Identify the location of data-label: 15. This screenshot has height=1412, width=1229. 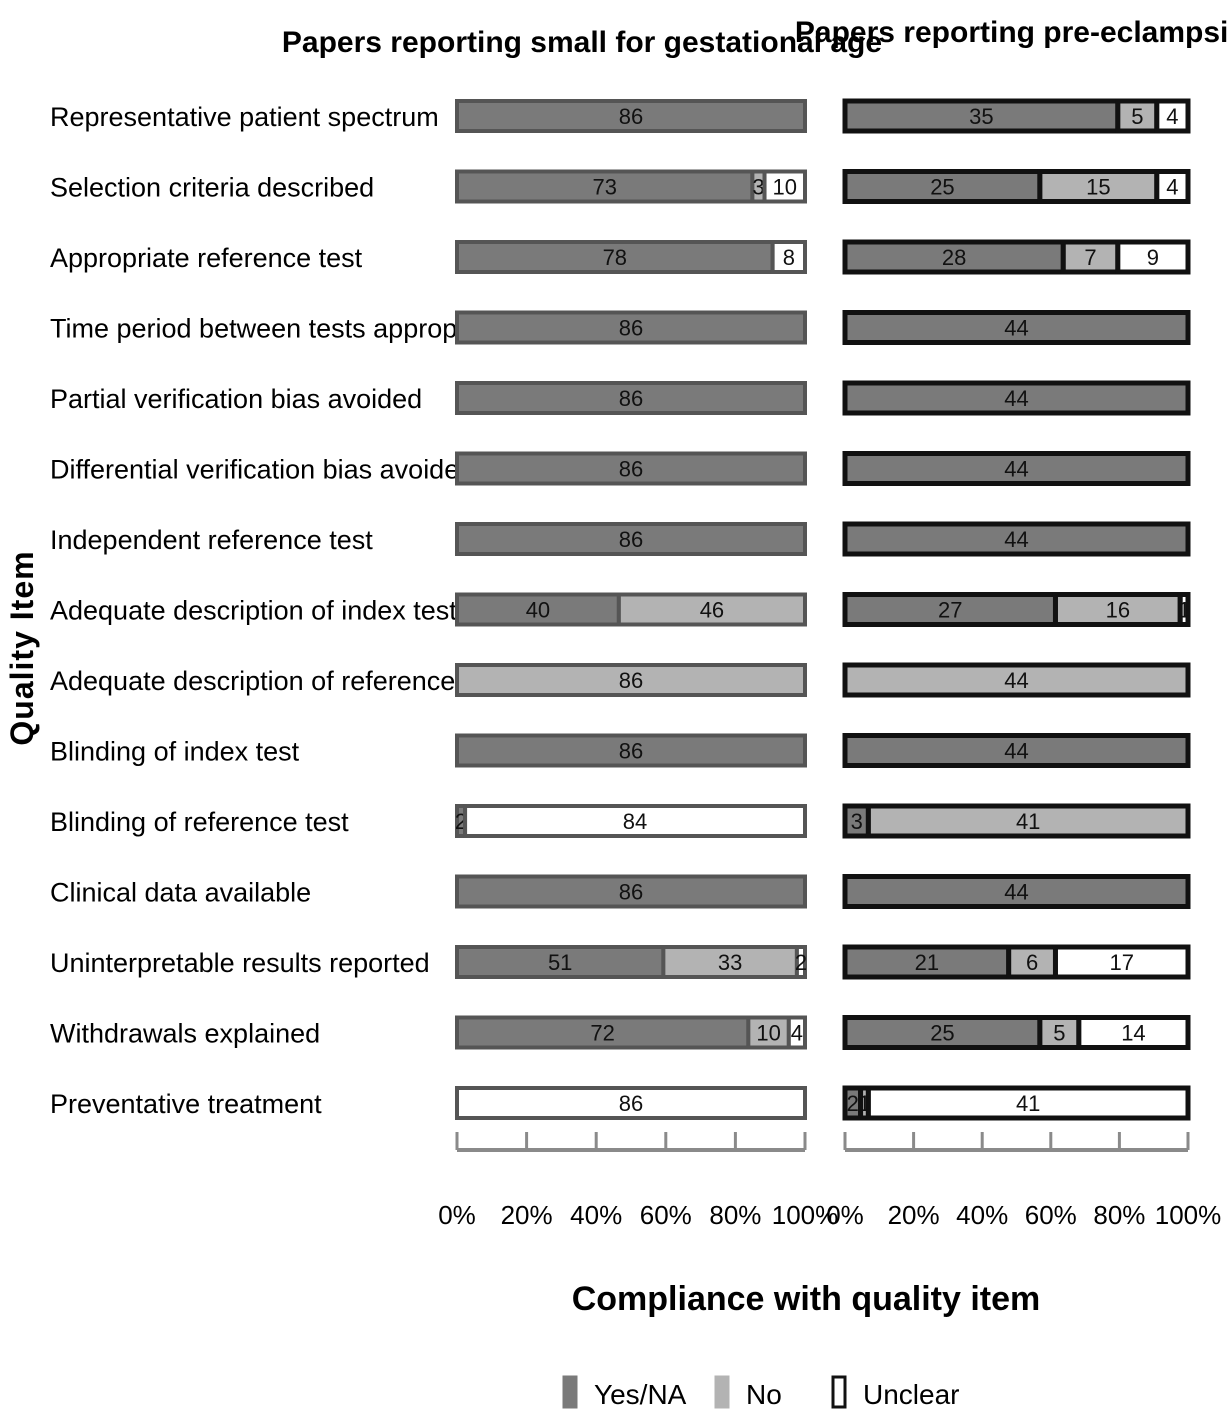
(1098, 187).